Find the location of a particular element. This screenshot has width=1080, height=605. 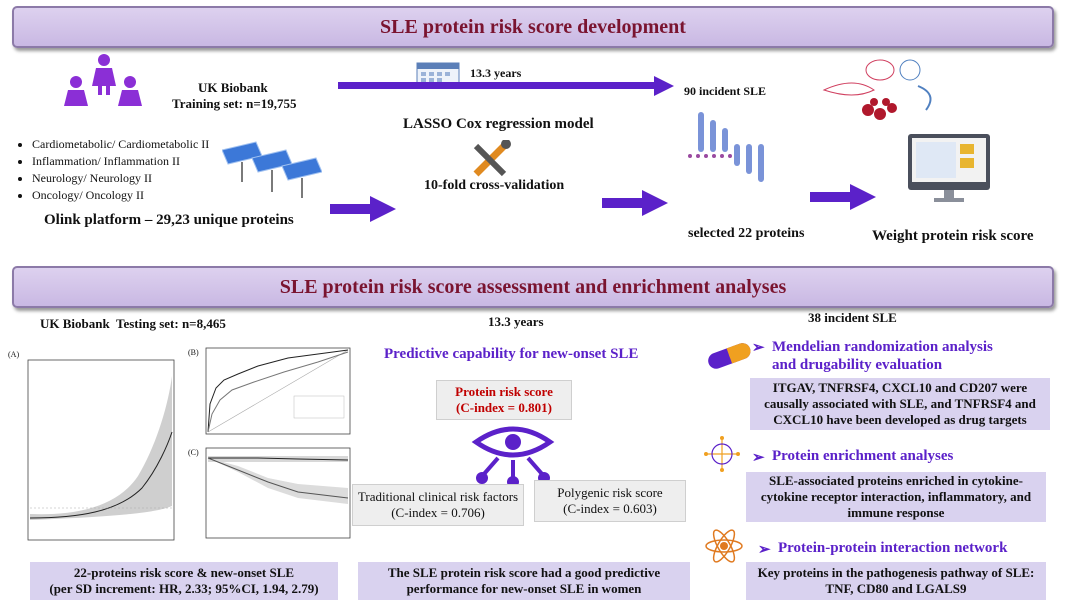

enrichment-heading: Protein enrichment analyses is located at coordinates (863, 456).